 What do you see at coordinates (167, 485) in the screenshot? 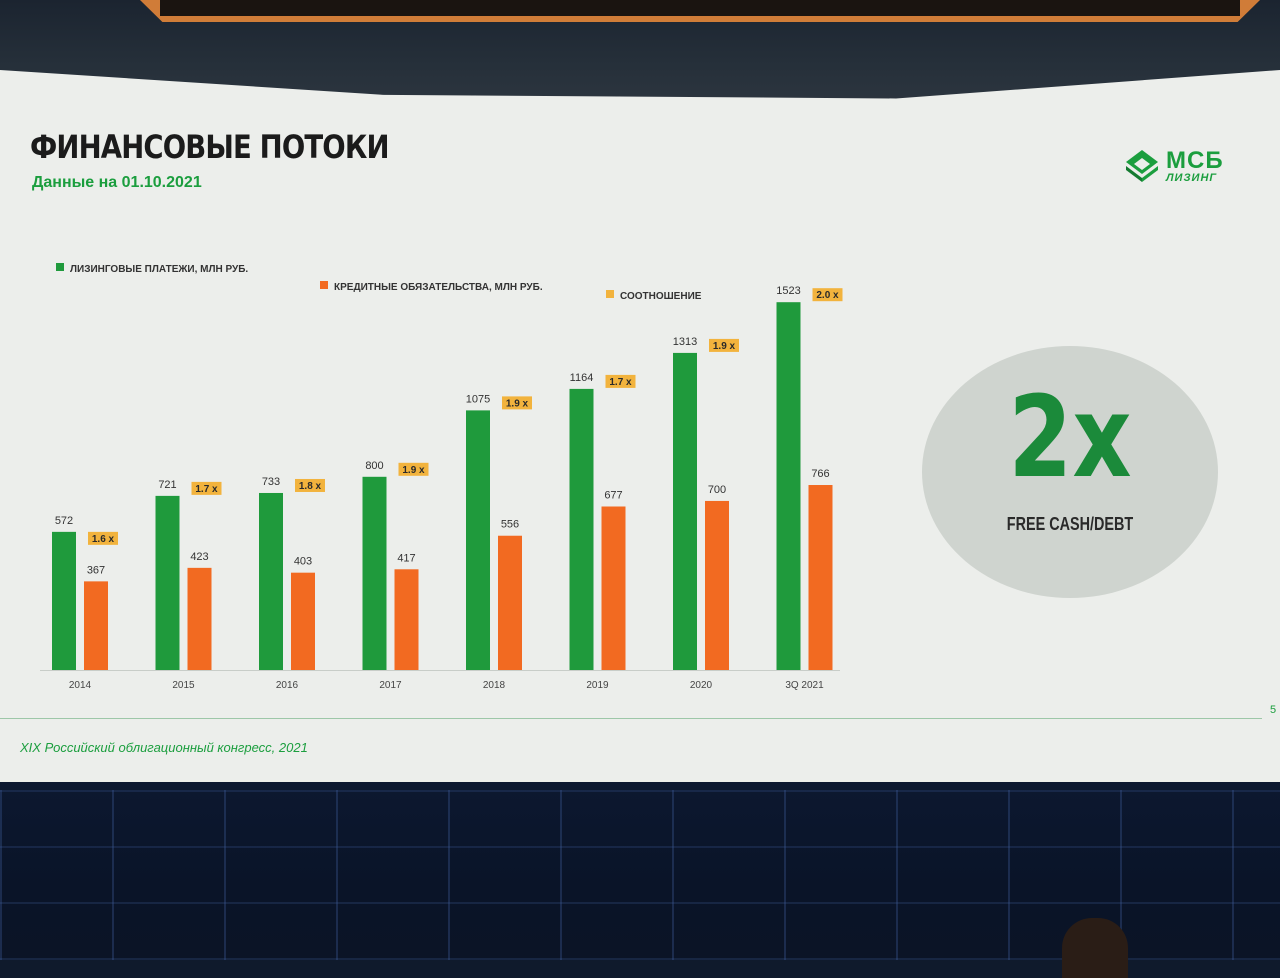
I see `value-label-leasing: 721` at bounding box center [167, 485].